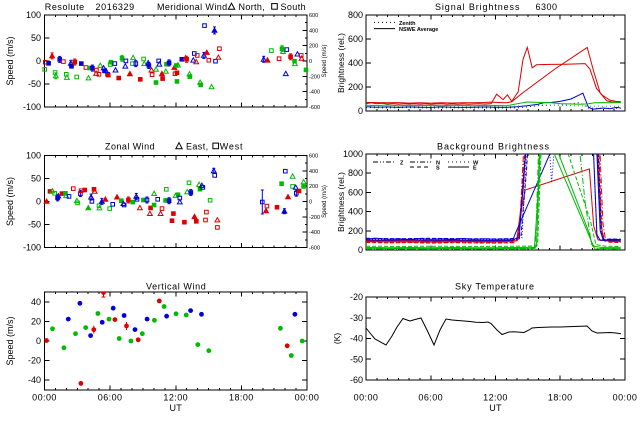 The height and width of the screenshot is (425, 640). Describe the element at coordinates (130, 147) in the screenshot. I see `svg-text: Zonal Wind` at that location.